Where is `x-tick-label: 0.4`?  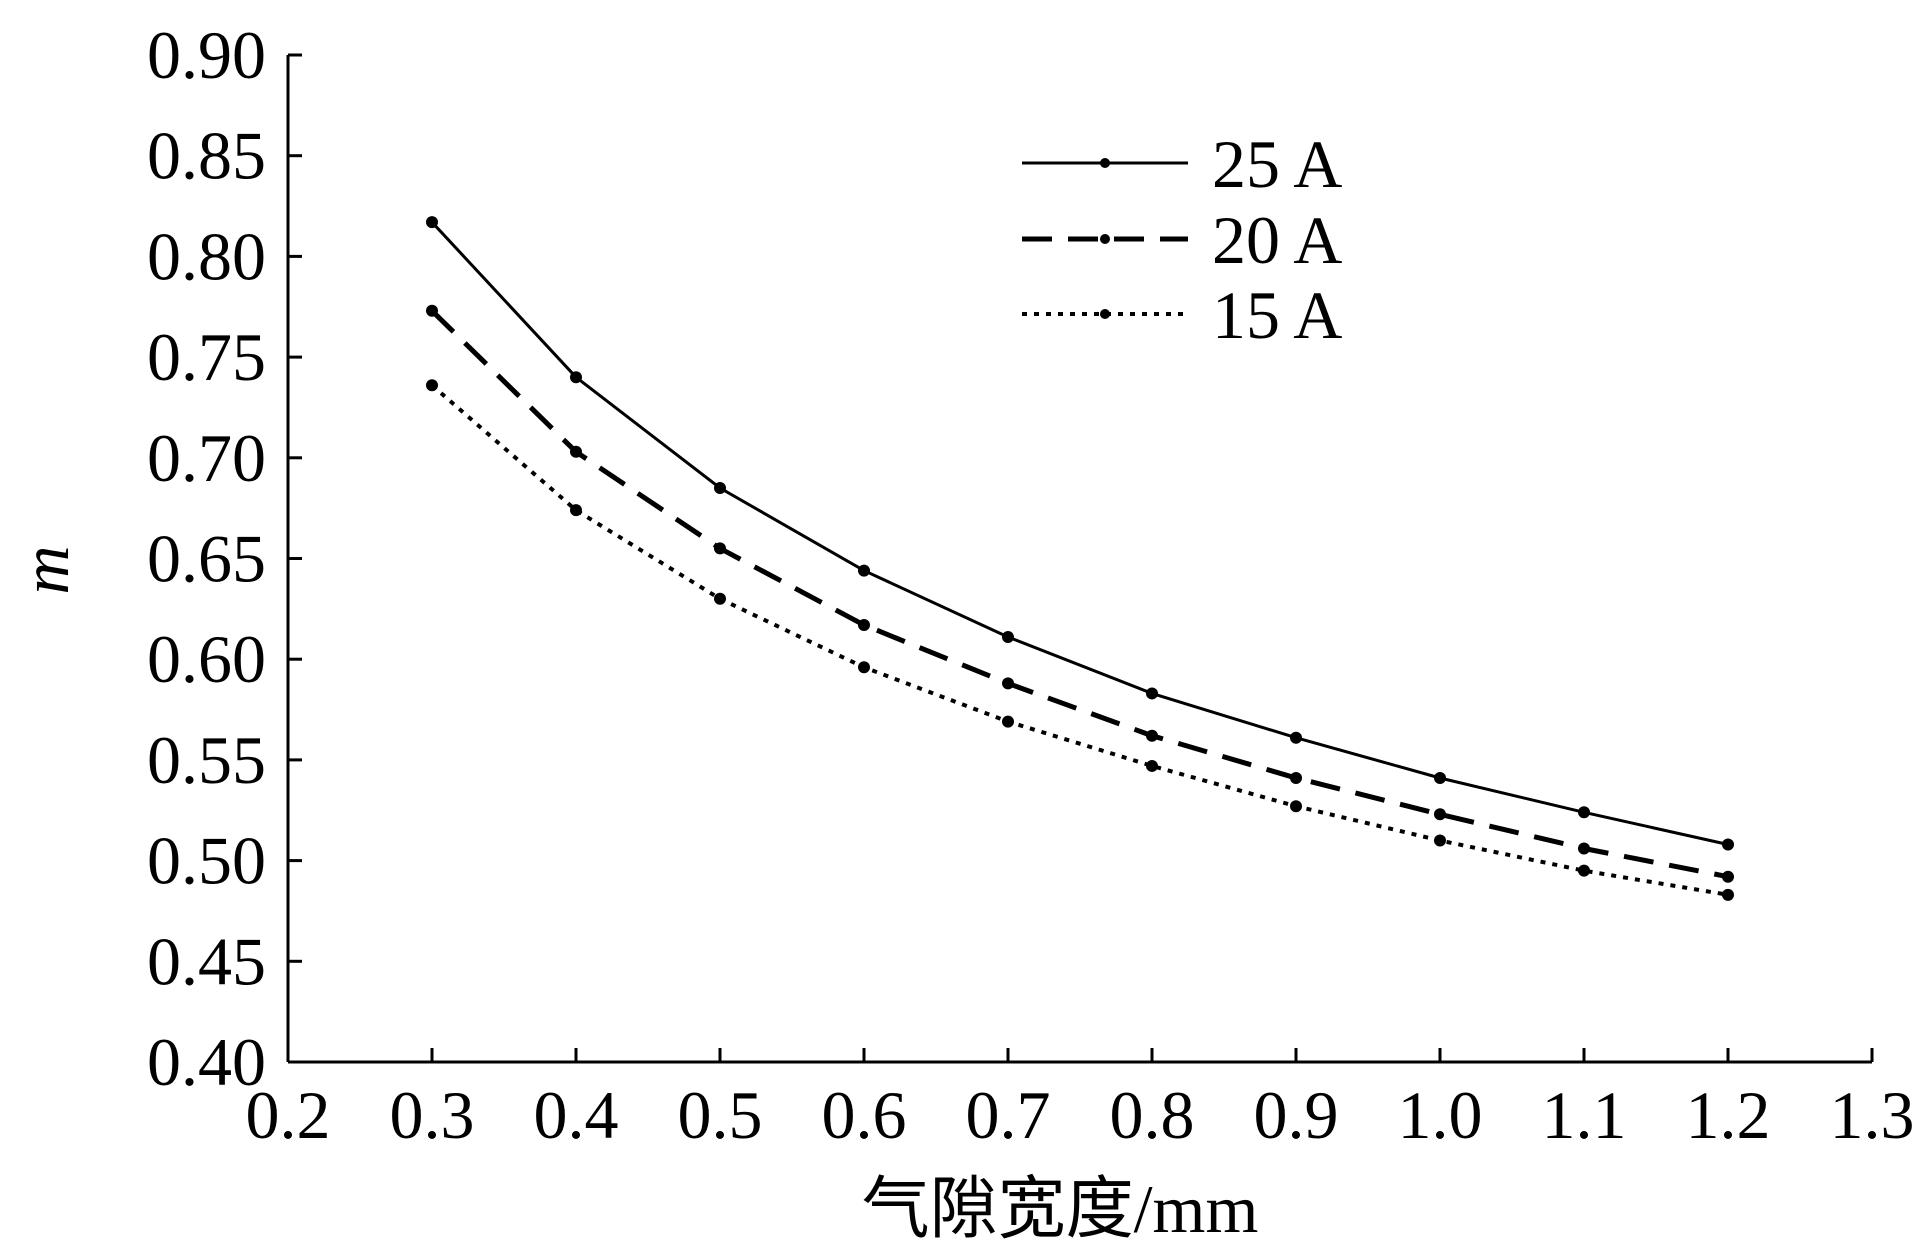
x-tick-label: 0.4 is located at coordinates (576, 1115).